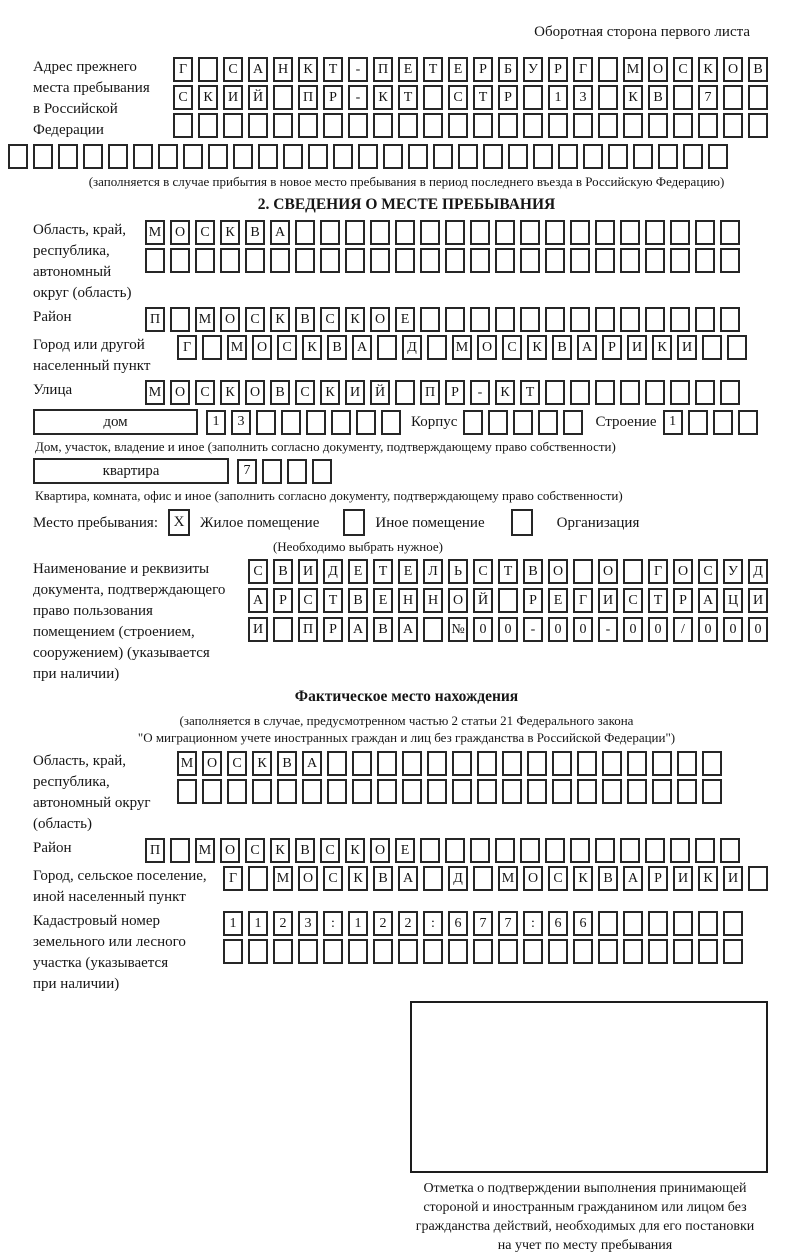  Describe the element at coordinates (434, 422) in the screenshot. I see `korpus-label: Корпус` at that location.